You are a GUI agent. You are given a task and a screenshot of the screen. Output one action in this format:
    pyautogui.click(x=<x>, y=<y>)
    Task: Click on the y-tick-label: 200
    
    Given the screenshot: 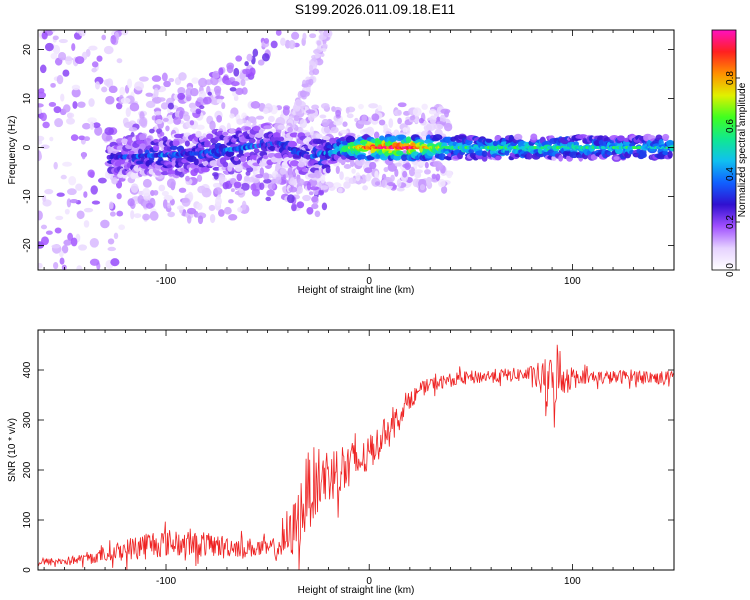 What is the action you would take?
    pyautogui.click(x=27, y=469)
    